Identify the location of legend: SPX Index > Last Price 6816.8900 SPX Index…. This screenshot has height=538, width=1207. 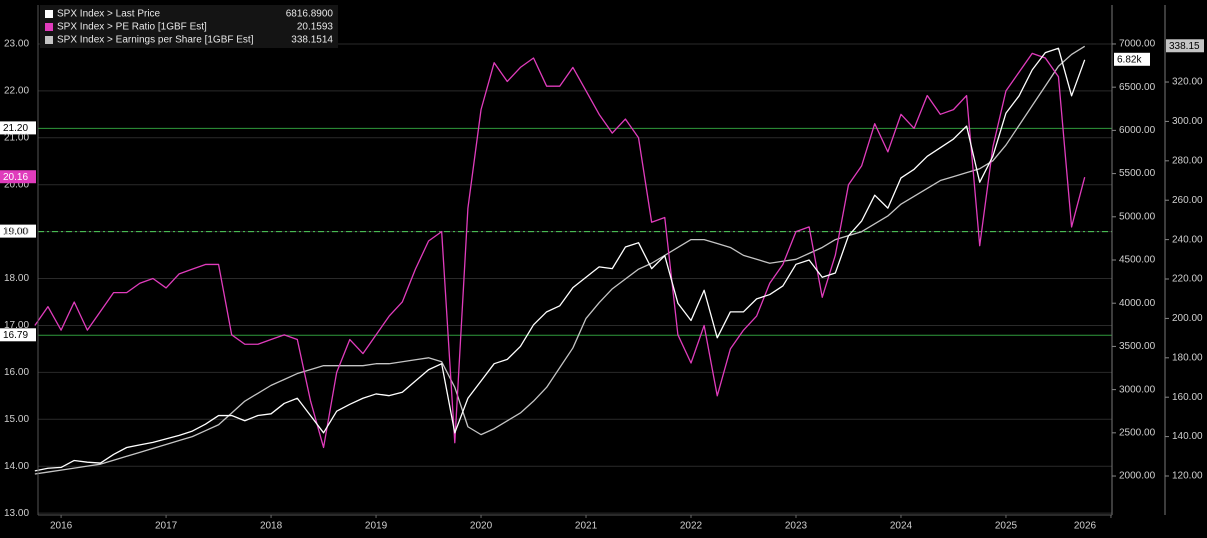
(189, 26).